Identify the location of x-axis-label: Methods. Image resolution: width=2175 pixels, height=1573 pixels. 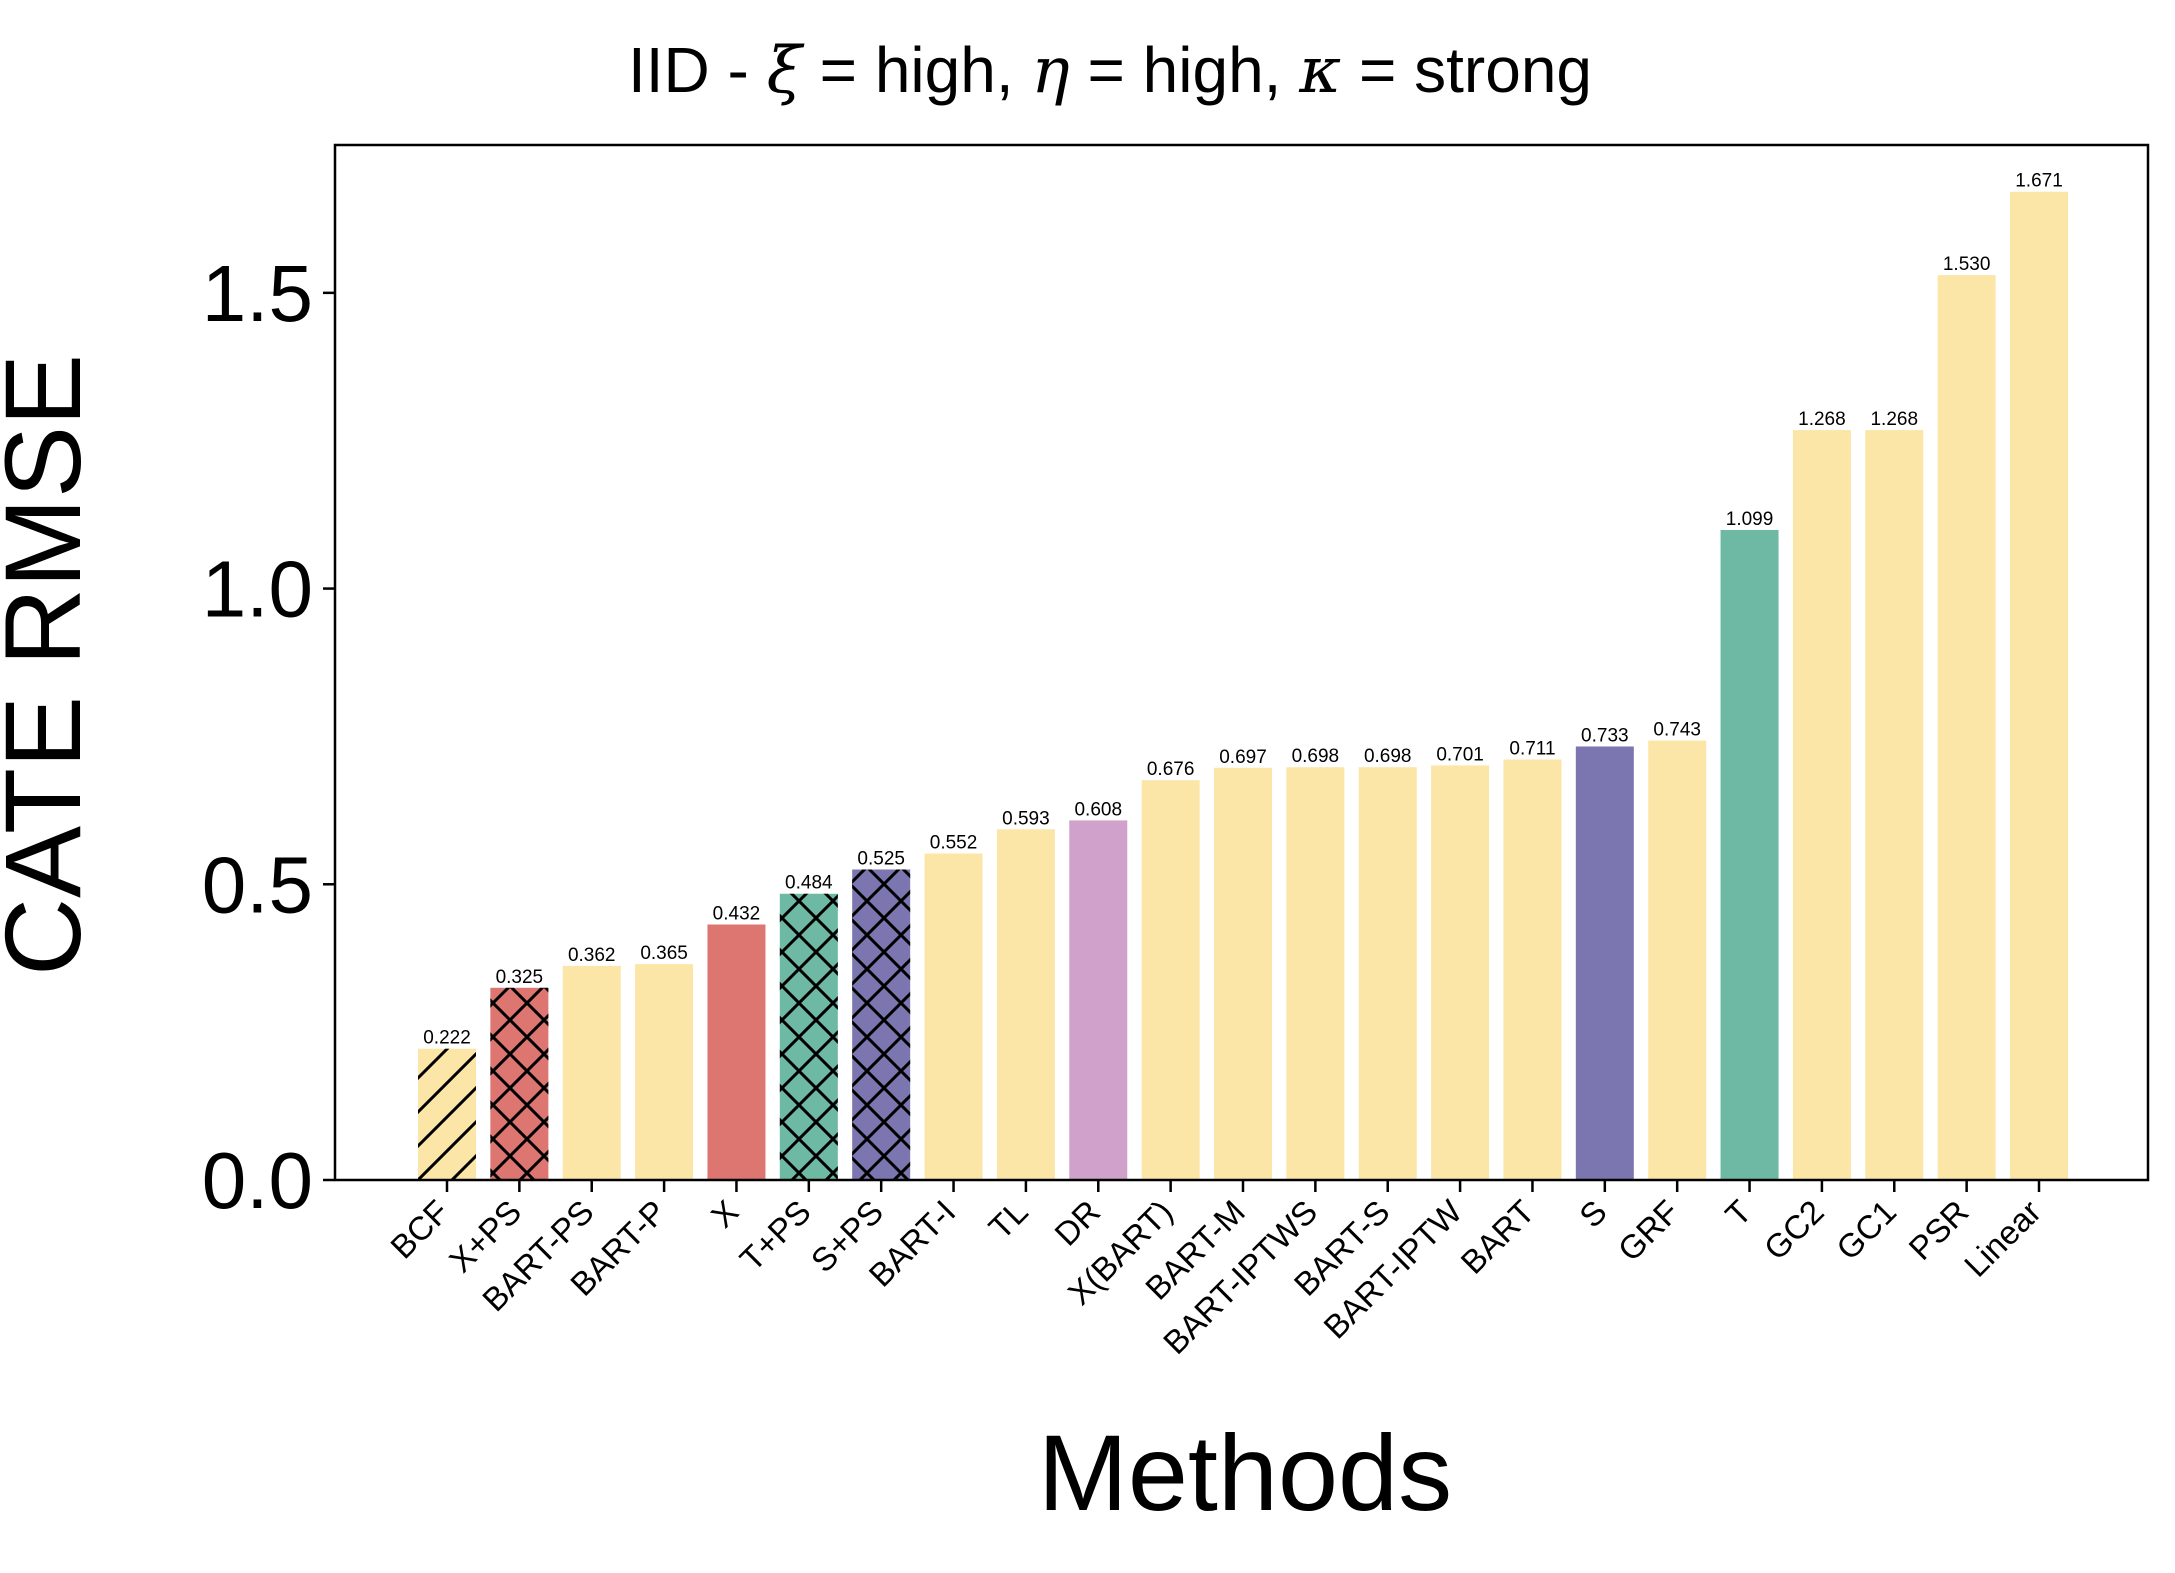
(1245, 1472).